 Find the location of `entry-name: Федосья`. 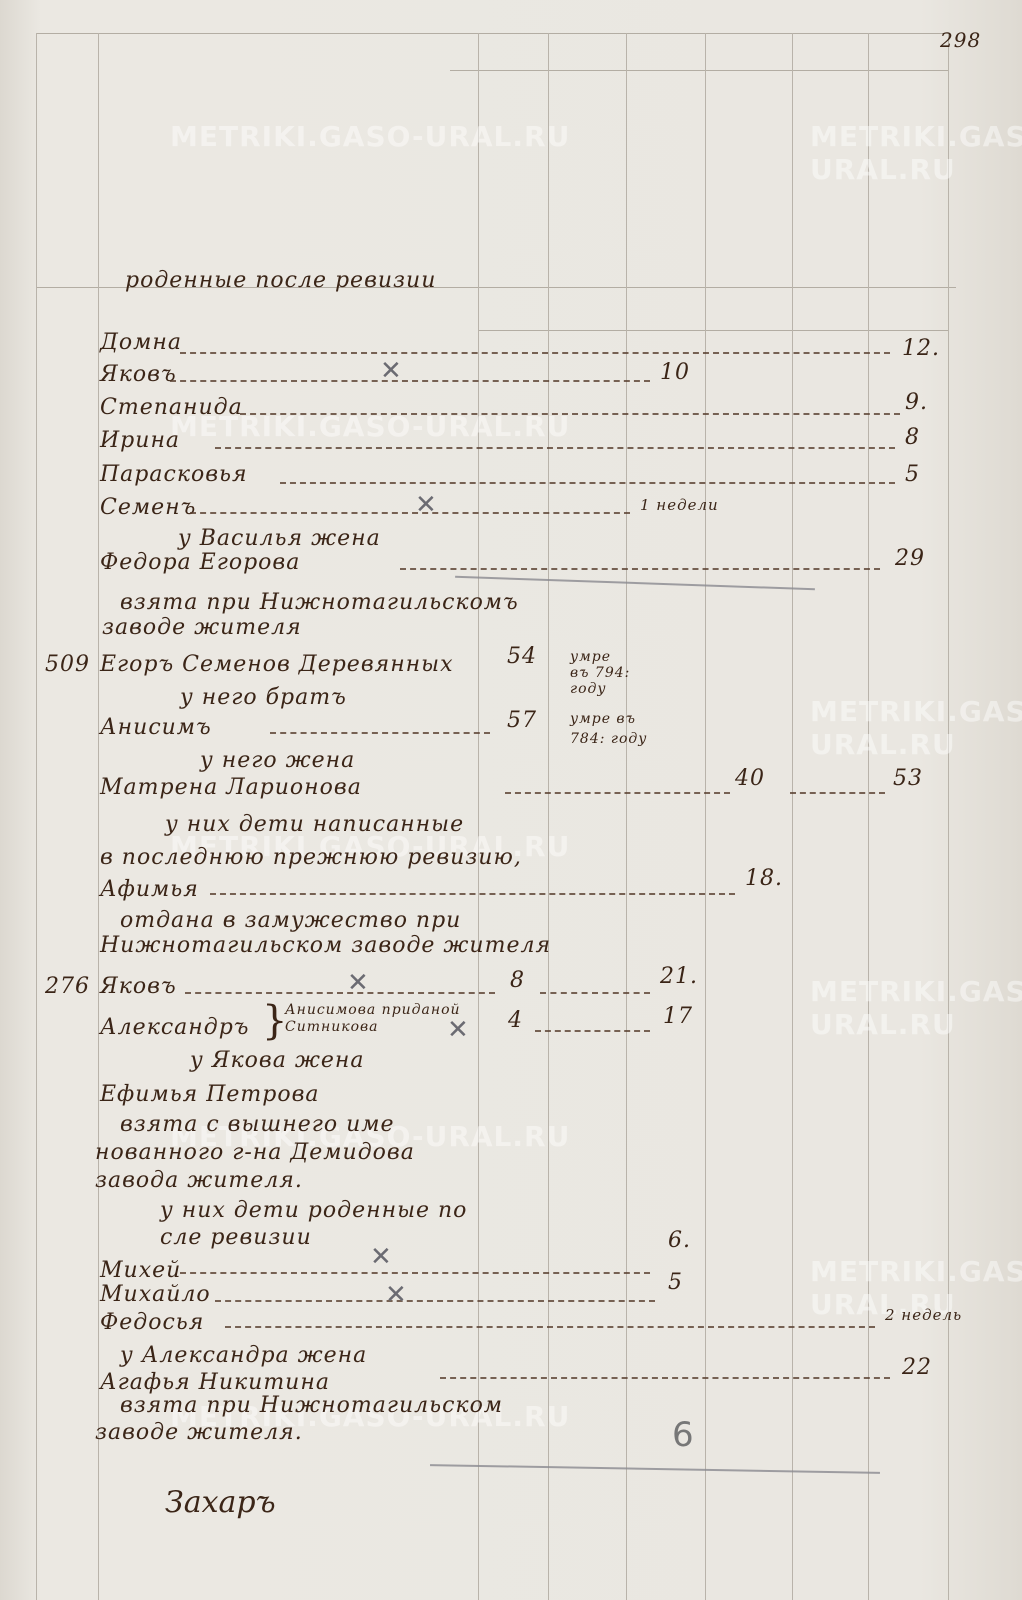

entry-name: Федосья is located at coordinates (152, 1322).